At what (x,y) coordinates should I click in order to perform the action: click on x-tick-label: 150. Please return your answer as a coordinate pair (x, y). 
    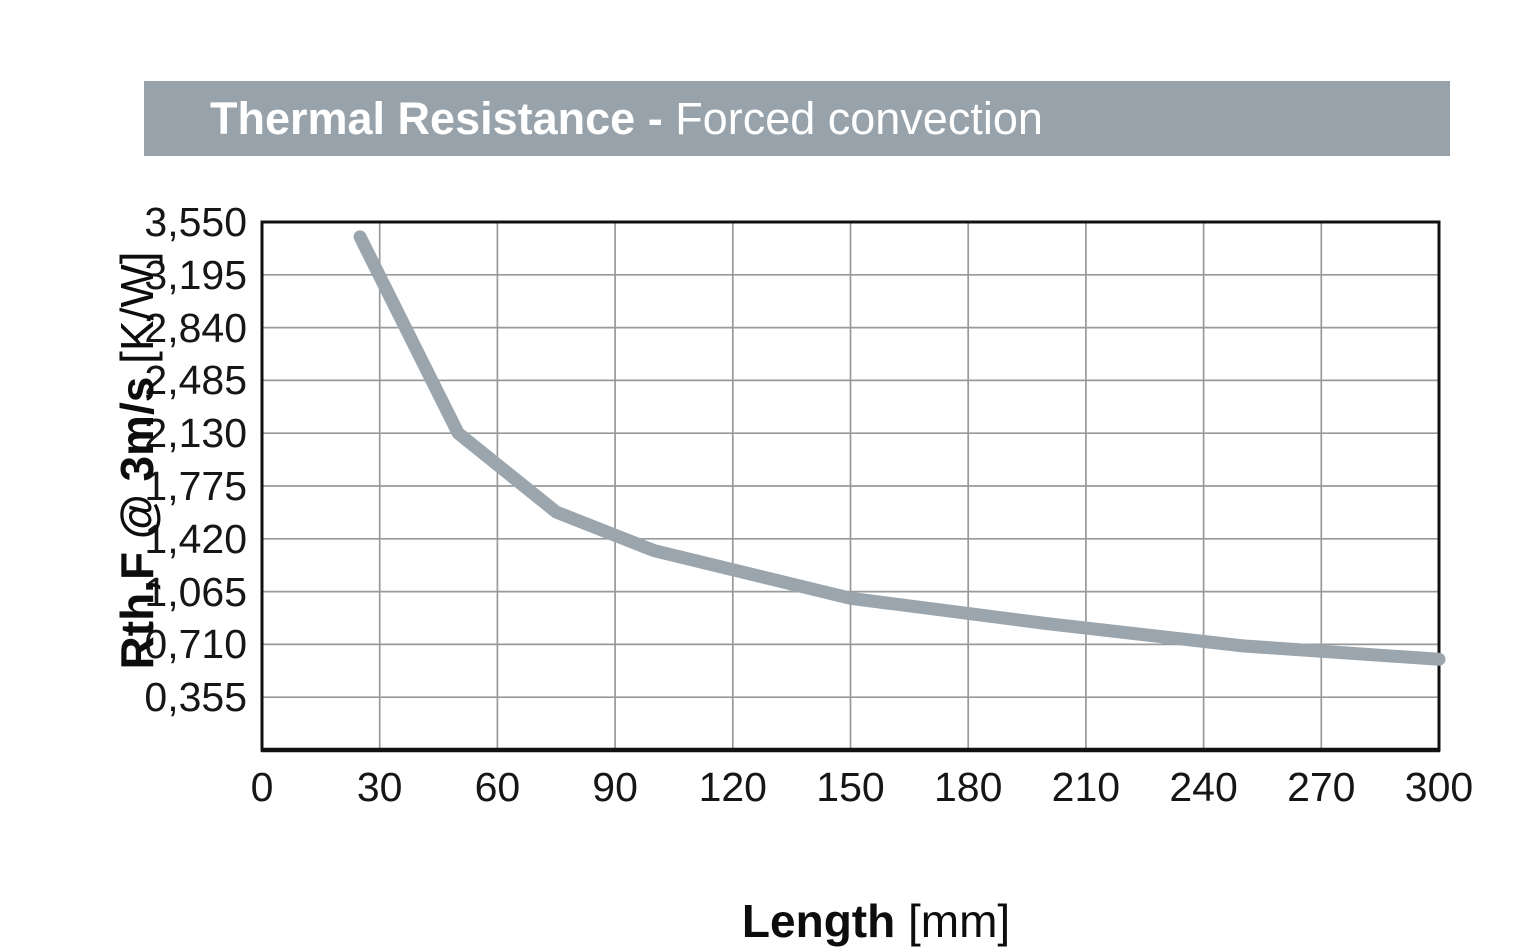
    Looking at the image, I should click on (850, 787).